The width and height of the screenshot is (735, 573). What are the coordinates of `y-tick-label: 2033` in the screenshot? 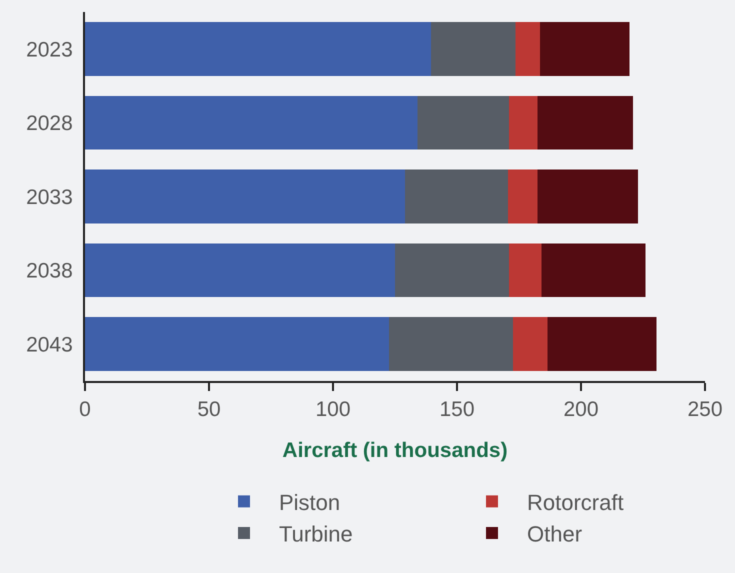 It's located at (49, 197).